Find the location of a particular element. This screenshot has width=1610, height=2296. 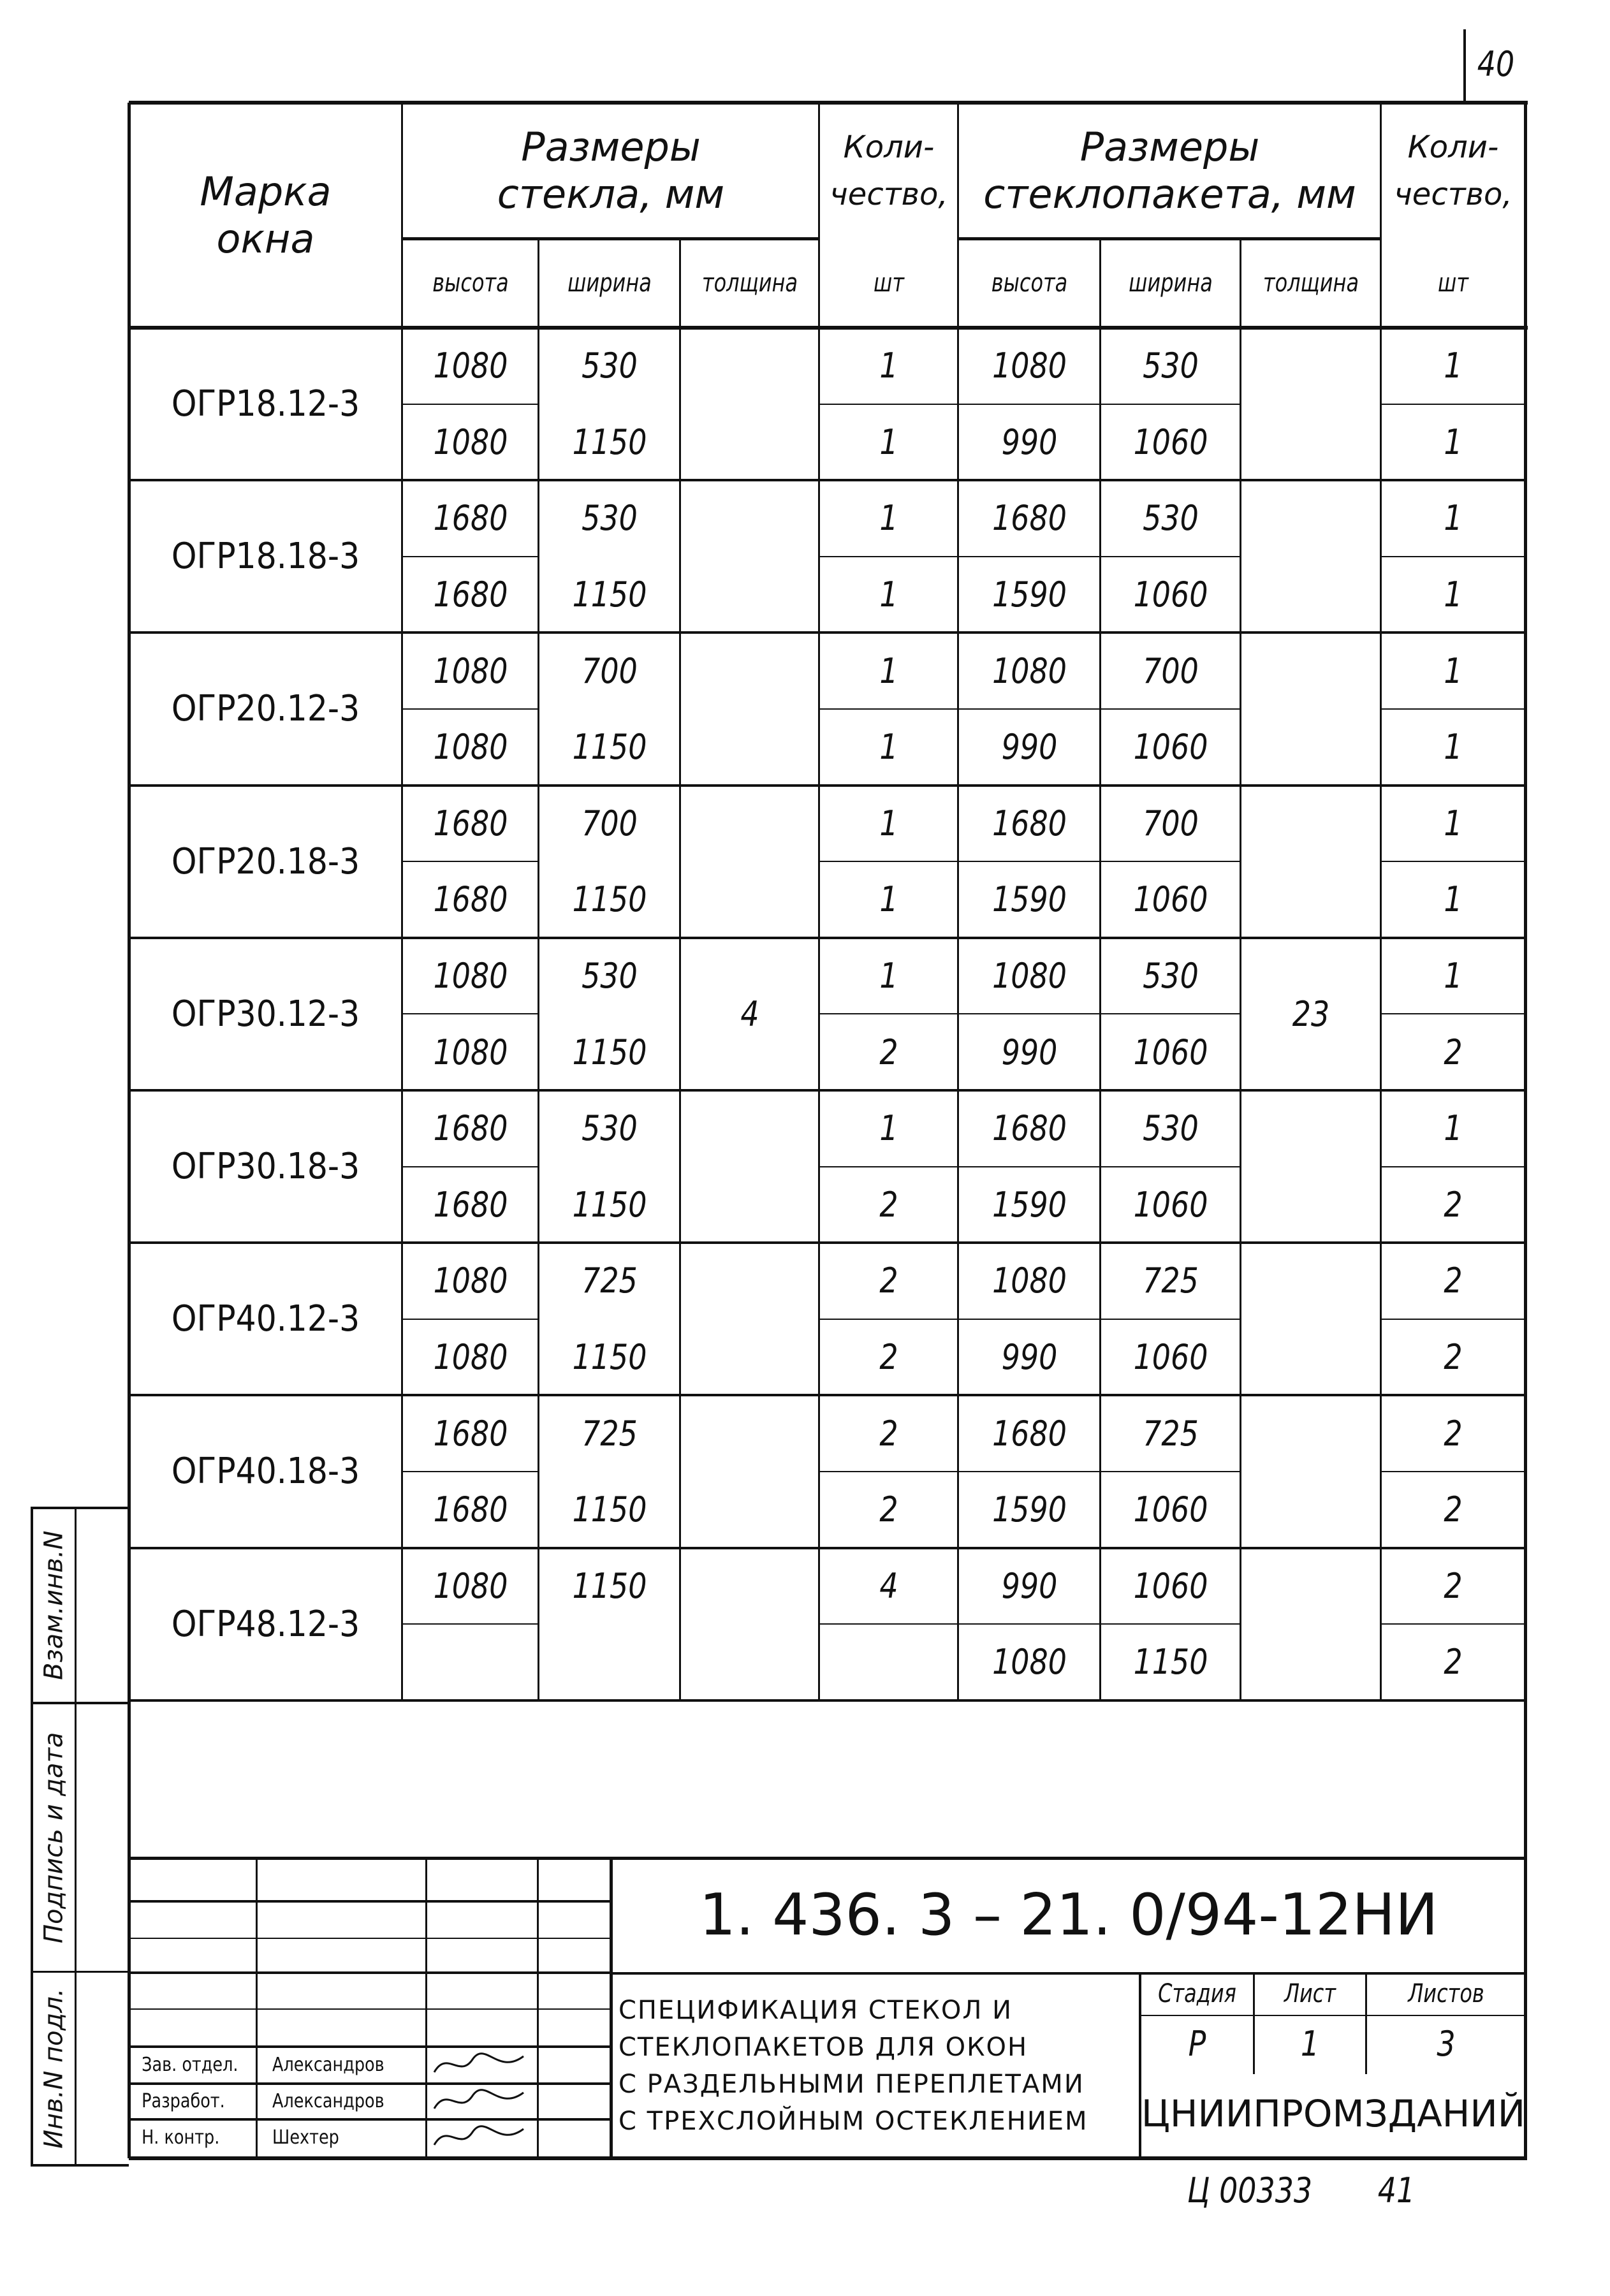

header-bottom-border is located at coordinates (828, 328).